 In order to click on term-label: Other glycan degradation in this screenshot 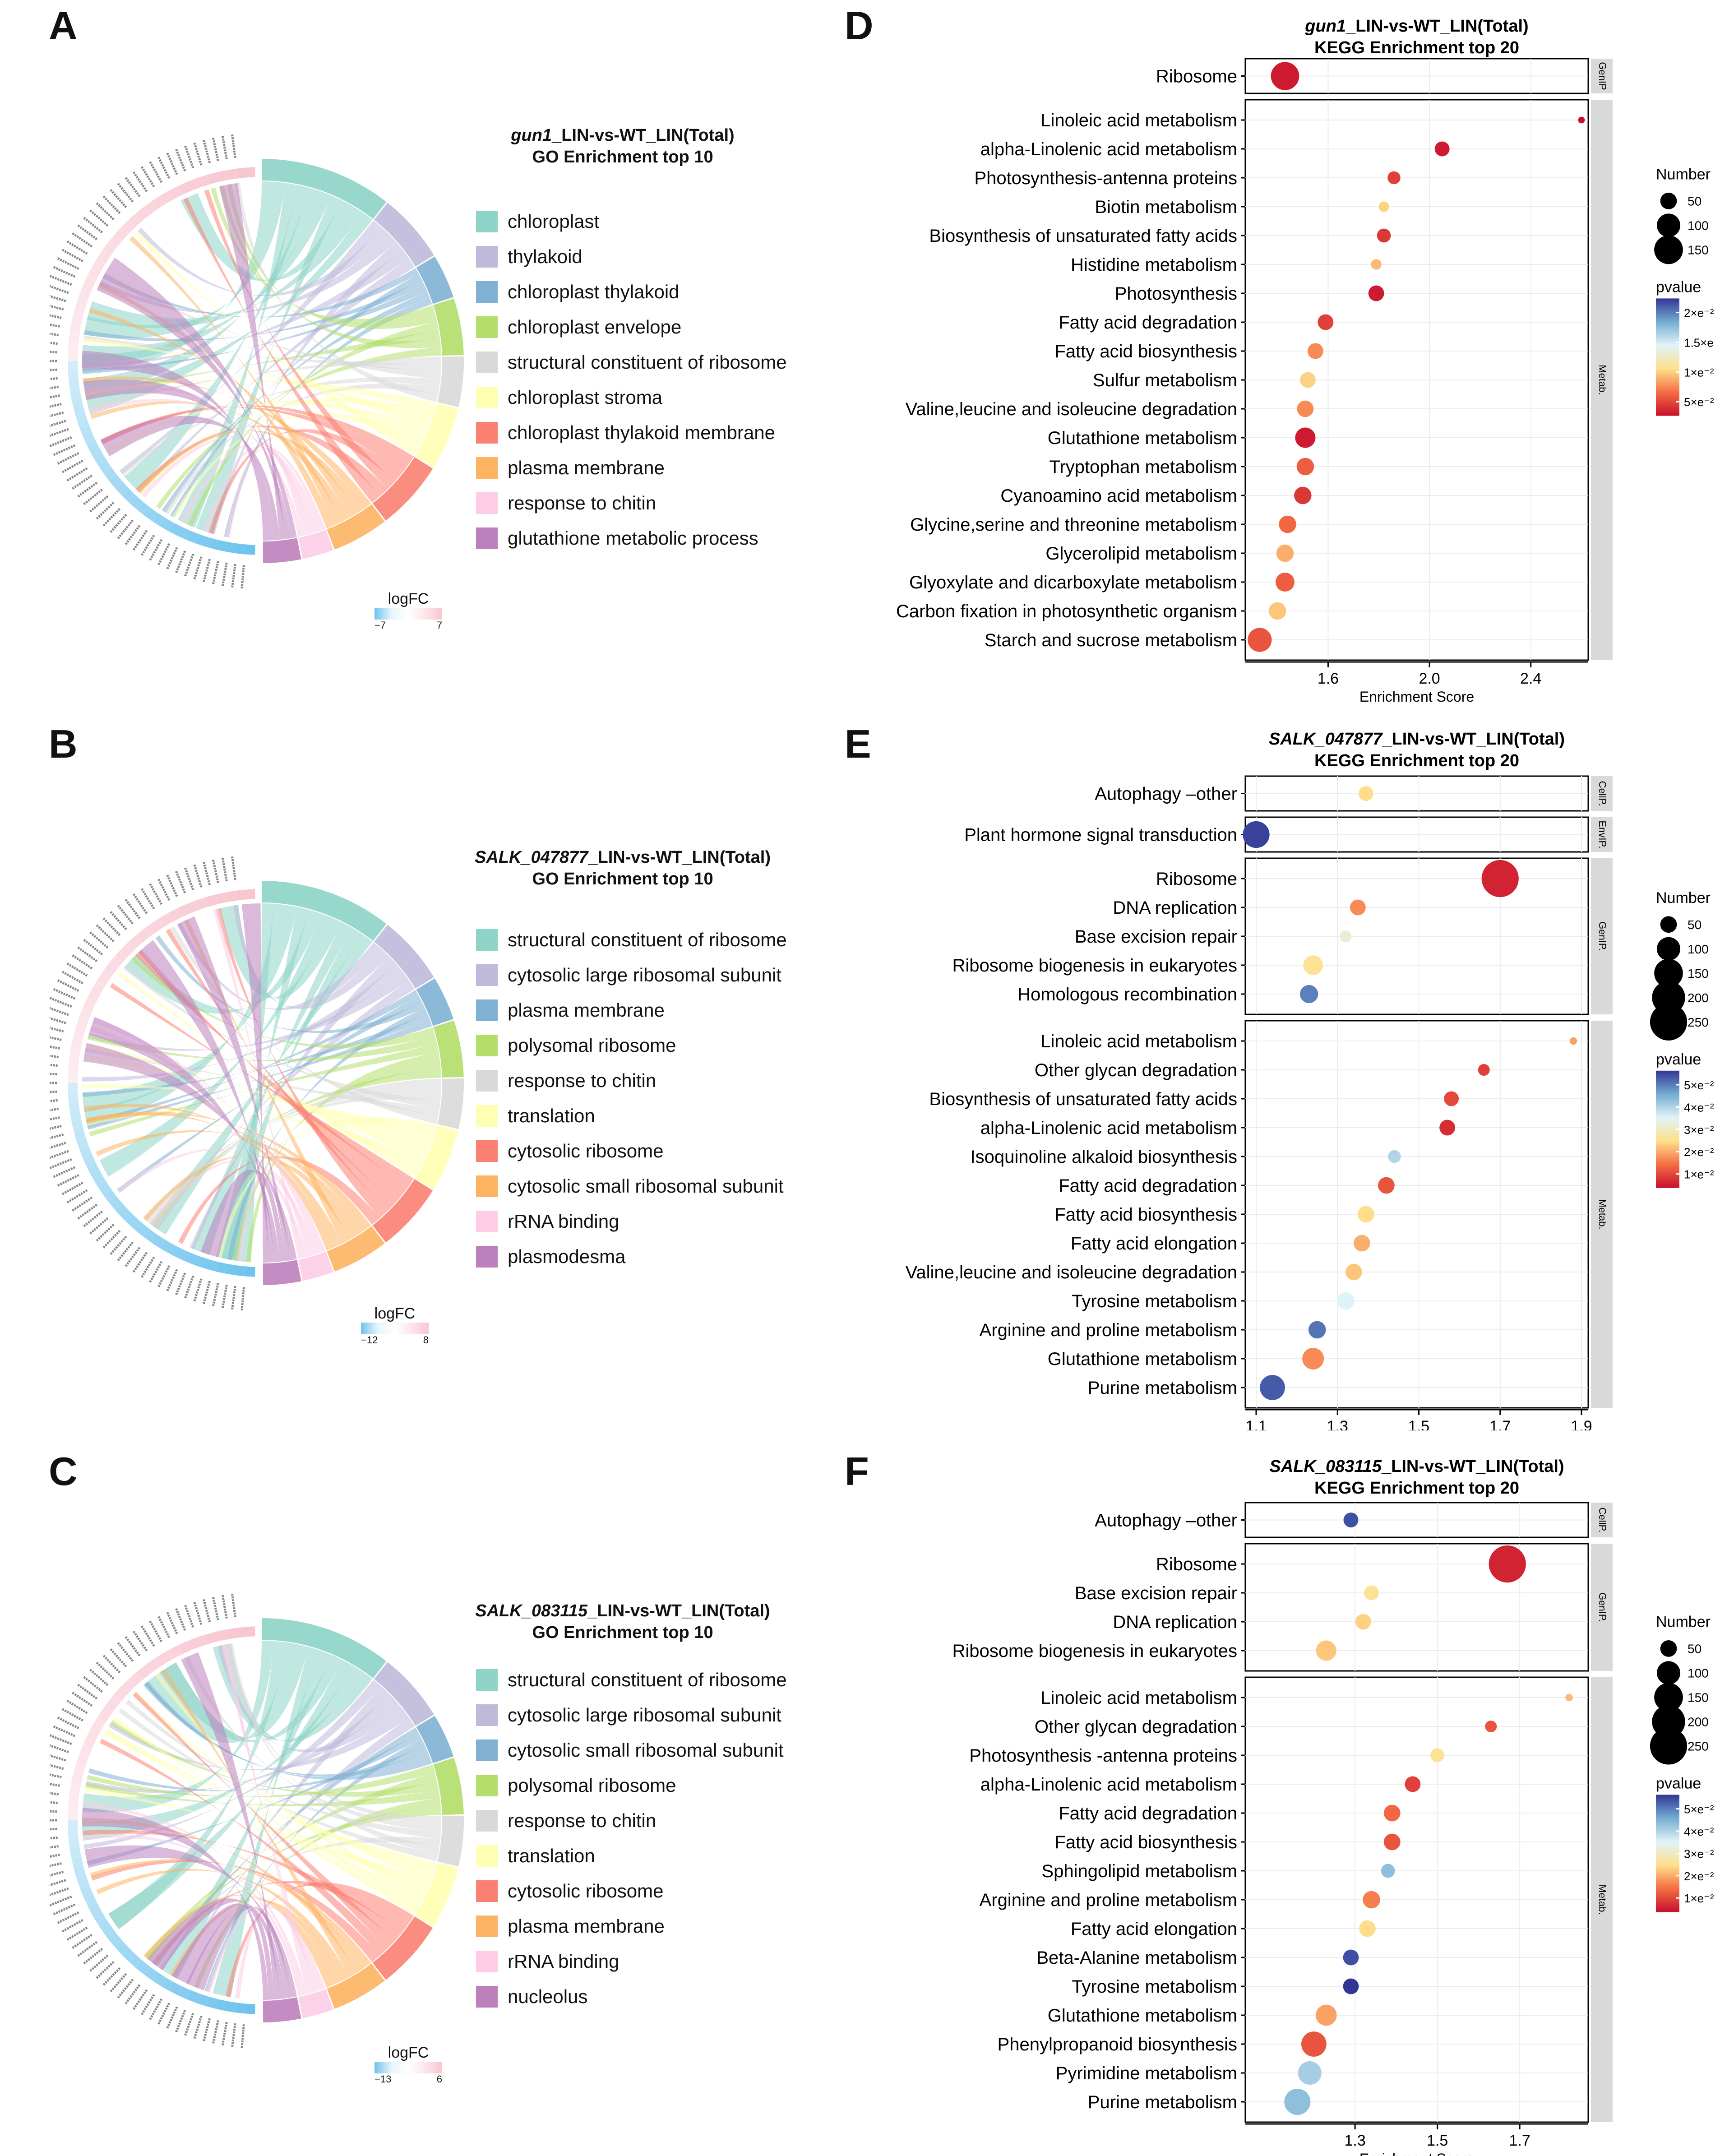, I will do `click(1136, 1070)`.